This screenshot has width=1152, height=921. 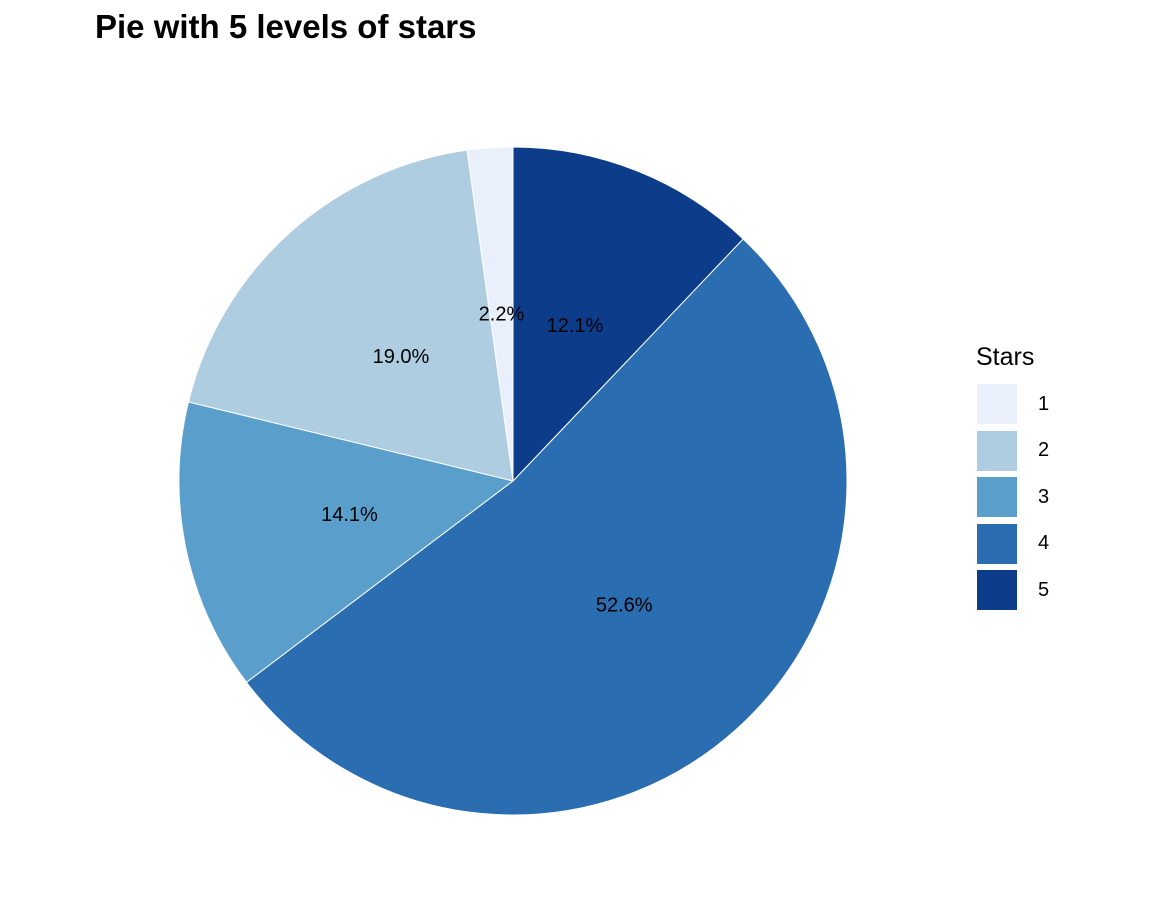 I want to click on pie-labels: 2.2% 19.0% 14.1% 52.6% 12.1%, so click(x=487, y=459).